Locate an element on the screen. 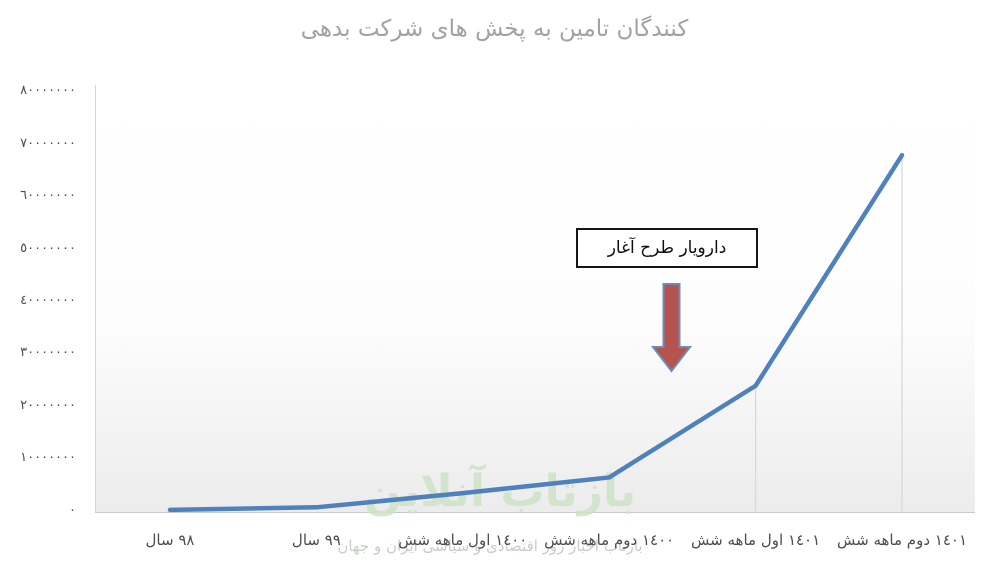  y-axis-label: ٣٠٠٠٠٠٠٠ is located at coordinates (48, 353).